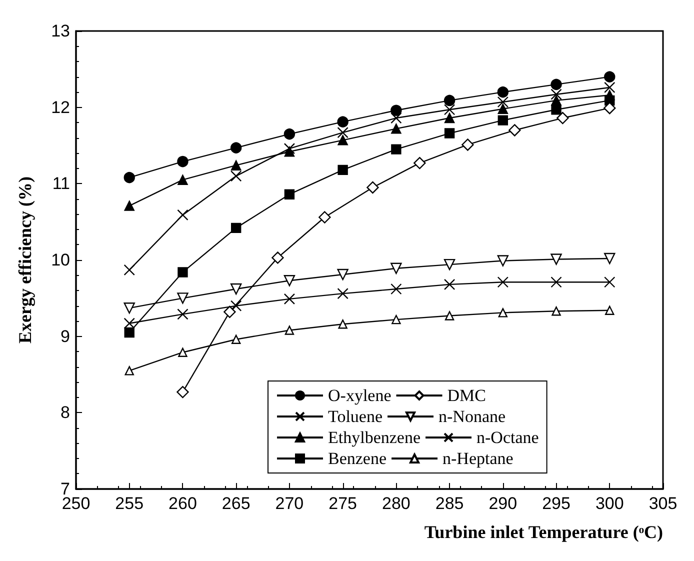 Image resolution: width=694 pixels, height=561 pixels. What do you see at coordinates (289, 503) in the screenshot?
I see `x-tick-label: 270` at bounding box center [289, 503].